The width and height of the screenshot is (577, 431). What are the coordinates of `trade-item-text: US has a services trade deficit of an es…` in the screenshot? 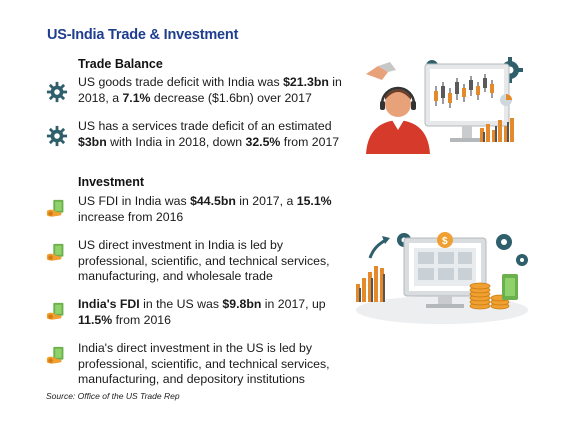 It's located at (209, 134).